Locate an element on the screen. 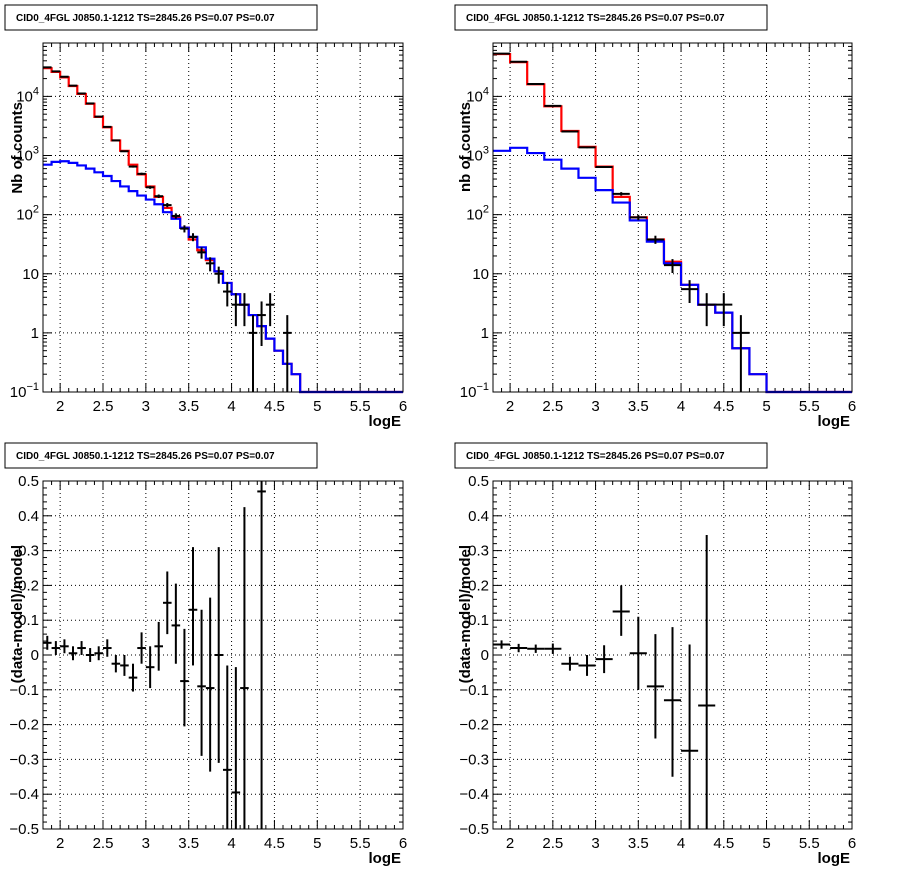 This screenshot has height=875, width=898. y-tick-label: −0.4 is located at coordinates (24, 794).